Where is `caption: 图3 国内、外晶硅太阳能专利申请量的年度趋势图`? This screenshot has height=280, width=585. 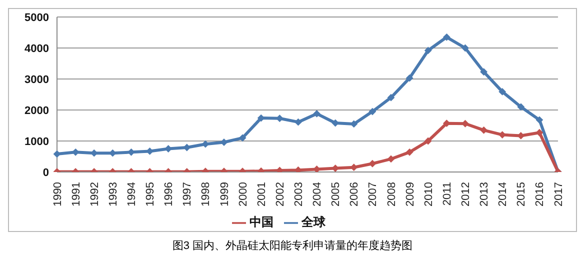
caption: 图3 国内、外晶硅太阳能专利申请量的年度趋势图 is located at coordinates (292, 245).